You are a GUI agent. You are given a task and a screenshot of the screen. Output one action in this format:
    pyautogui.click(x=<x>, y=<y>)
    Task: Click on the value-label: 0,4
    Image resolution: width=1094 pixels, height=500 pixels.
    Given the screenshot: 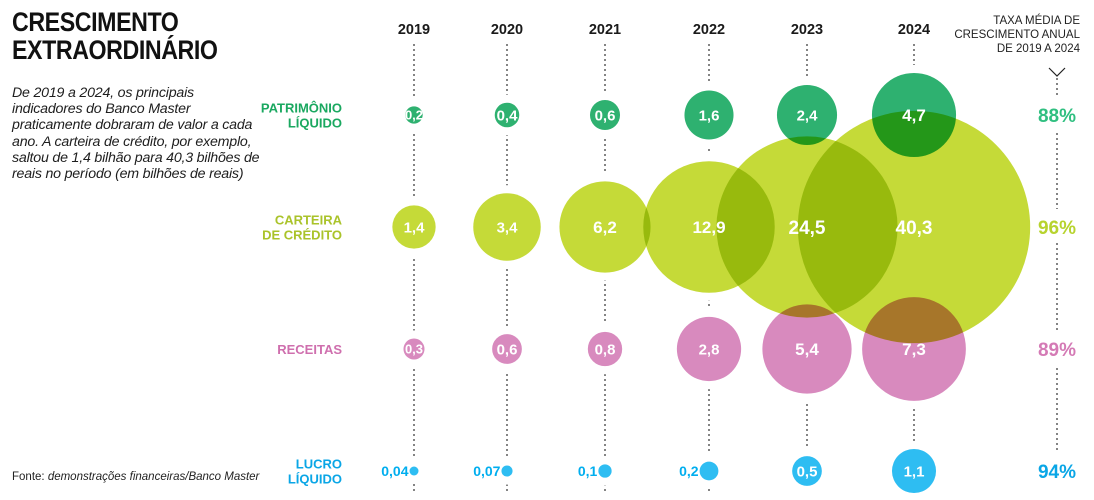 What is the action you would take?
    pyautogui.click(x=508, y=115)
    